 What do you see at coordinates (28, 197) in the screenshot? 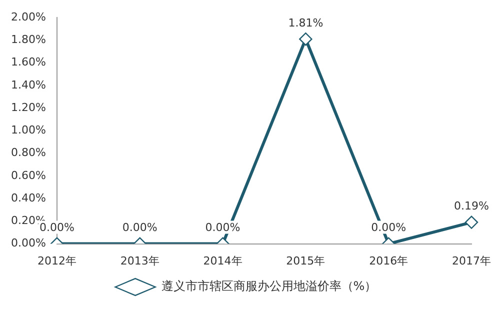
I see `y-tick-label: 0.40%` at bounding box center [28, 197].